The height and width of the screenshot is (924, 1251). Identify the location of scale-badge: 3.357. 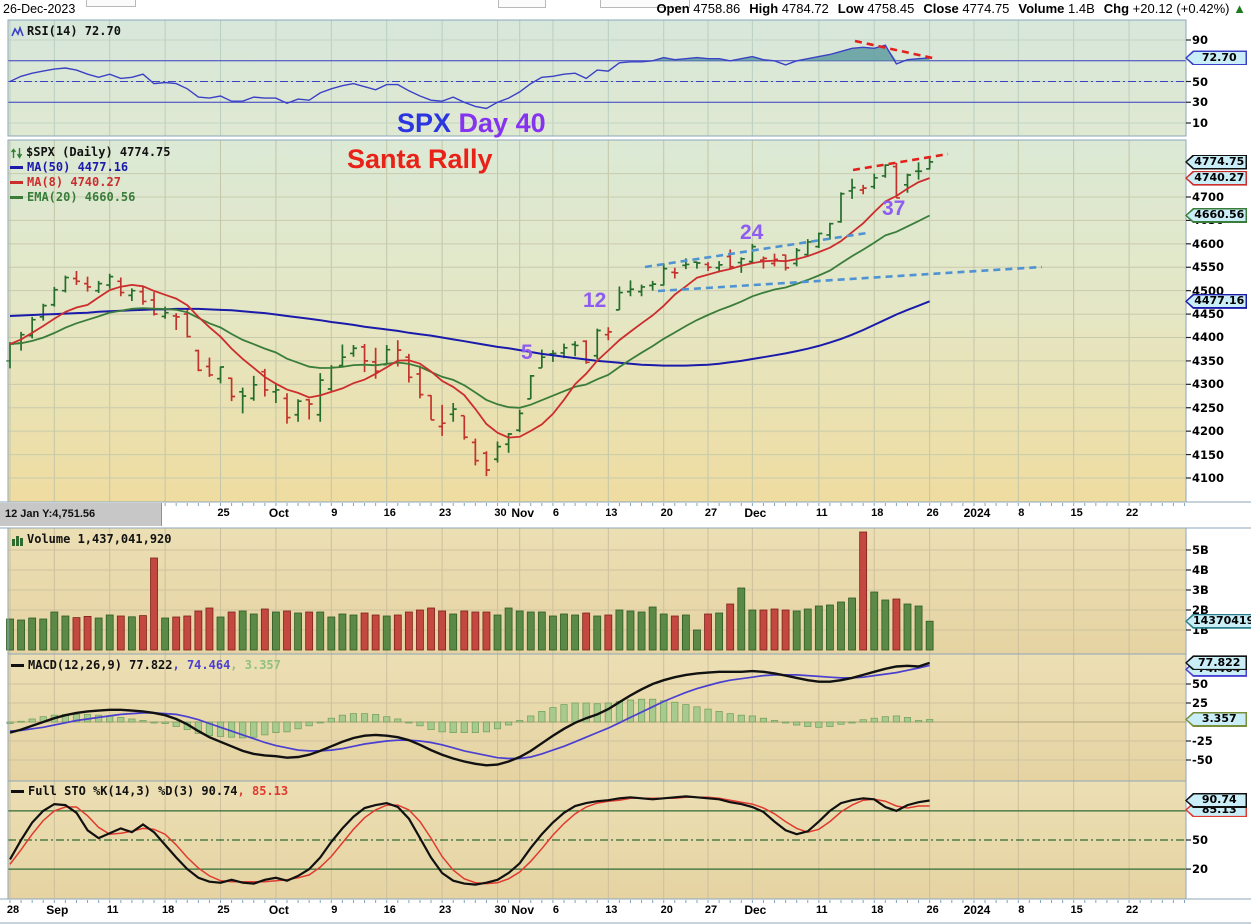
(1216, 719).